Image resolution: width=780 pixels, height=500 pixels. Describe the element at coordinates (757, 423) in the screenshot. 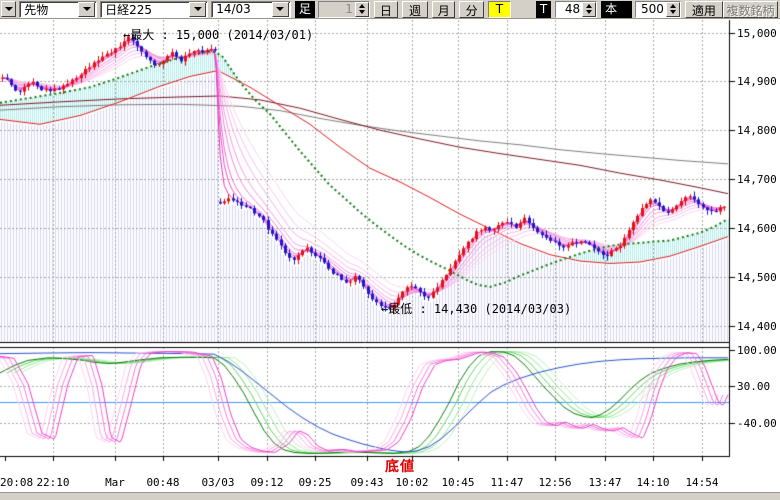

I see `oscillator-axis-label: -40.00` at that location.